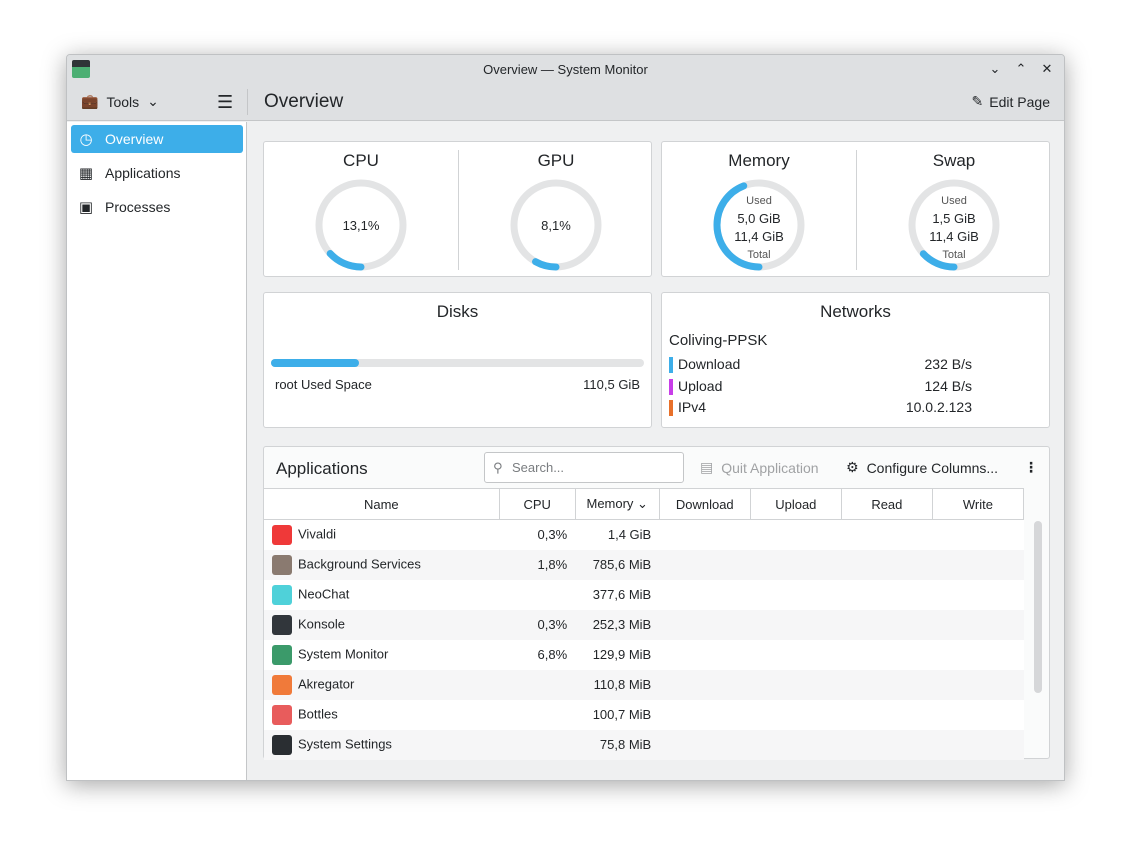 Image resolution: width=1131 pixels, height=859 pixels. What do you see at coordinates (820, 387) in the screenshot?
I see `network-row-upload: Upload 124 B/s` at bounding box center [820, 387].